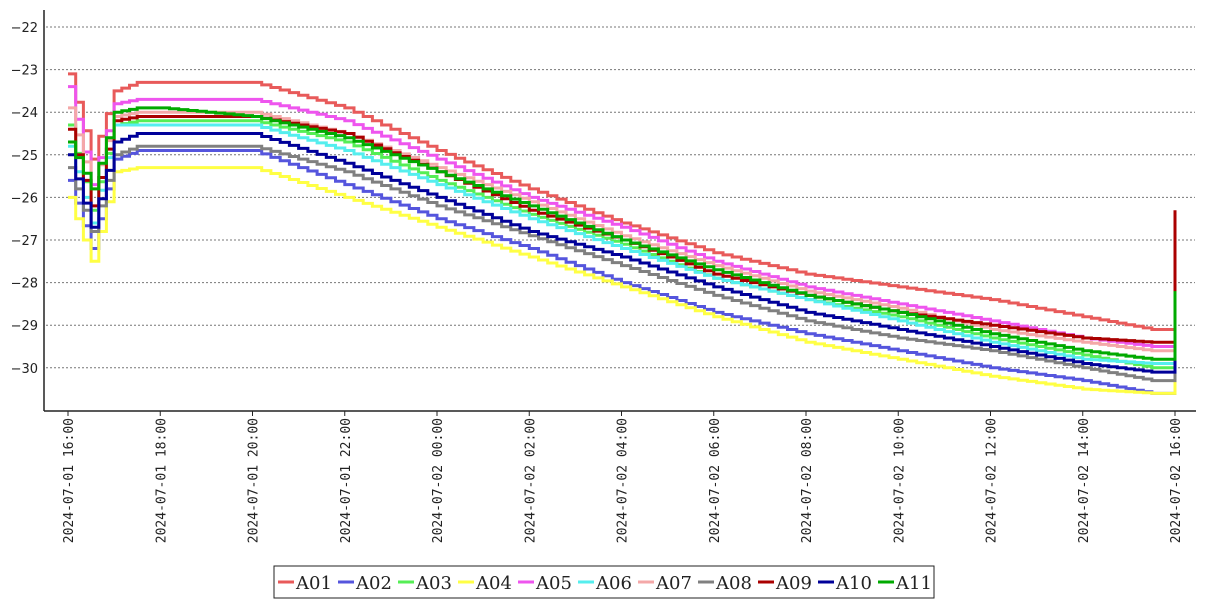 The height and width of the screenshot is (600, 1207). I want to click on legend-label-a07: A07, so click(673, 583).